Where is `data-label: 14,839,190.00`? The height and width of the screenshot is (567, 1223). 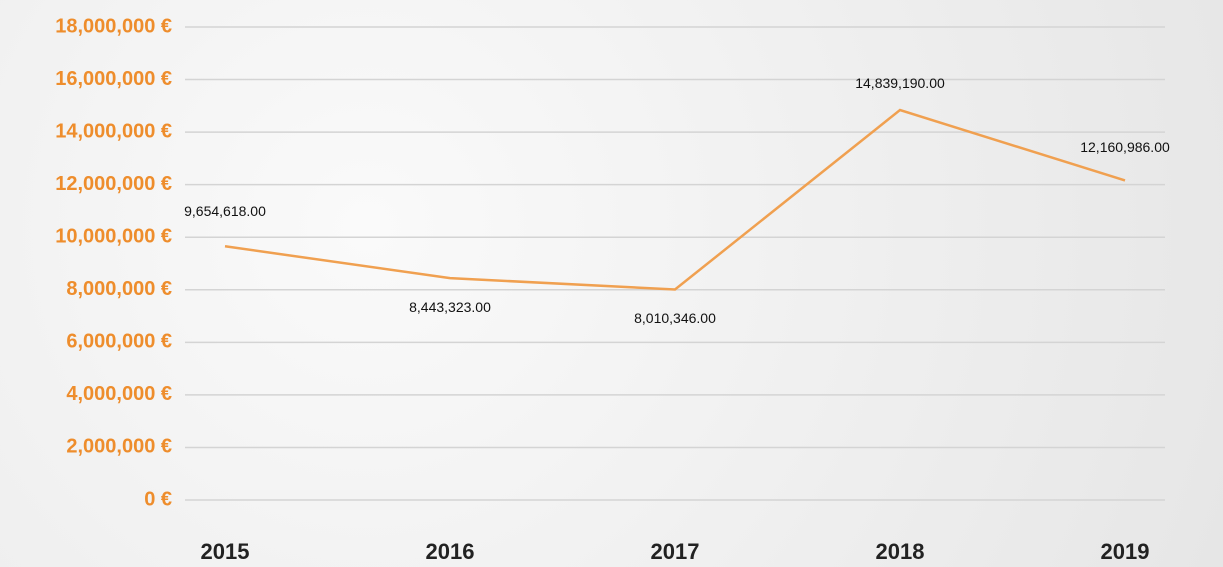
data-label: 14,839,190.00 is located at coordinates (900, 83).